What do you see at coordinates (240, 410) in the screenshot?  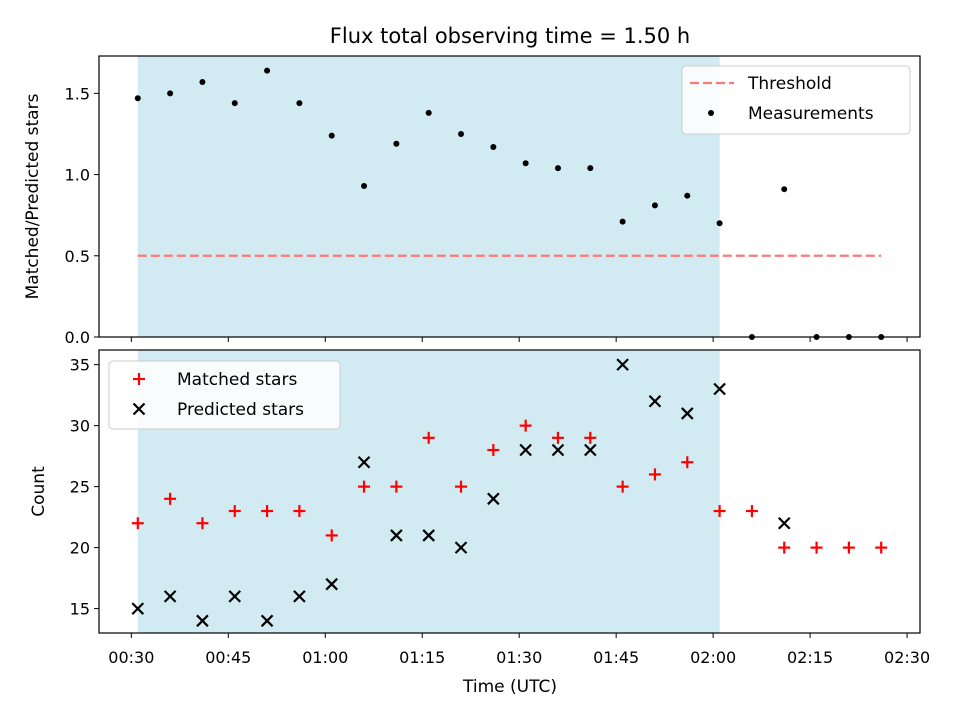 I see `legend-predicted-stars-label: Predicted stars` at bounding box center [240, 410].